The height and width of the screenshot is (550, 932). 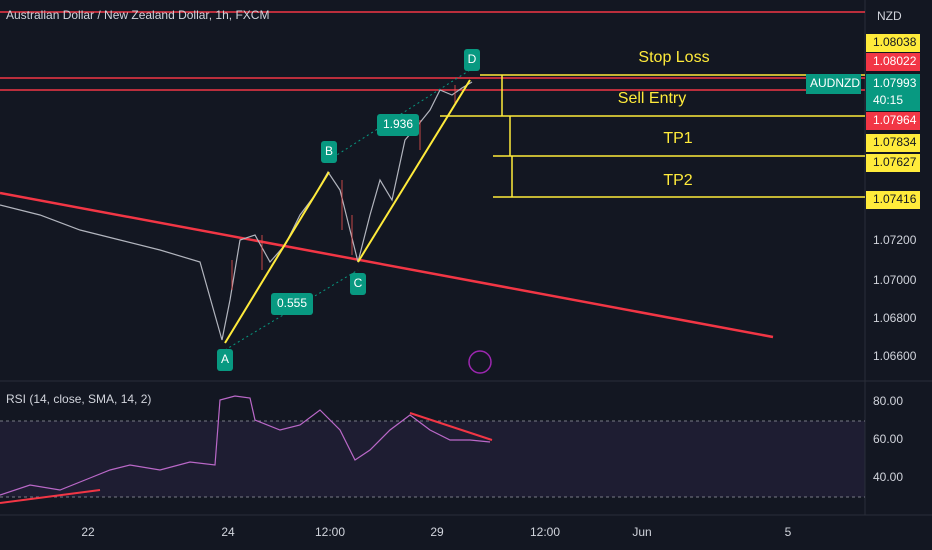 I want to click on price-label: 1.07000, so click(x=895, y=280).